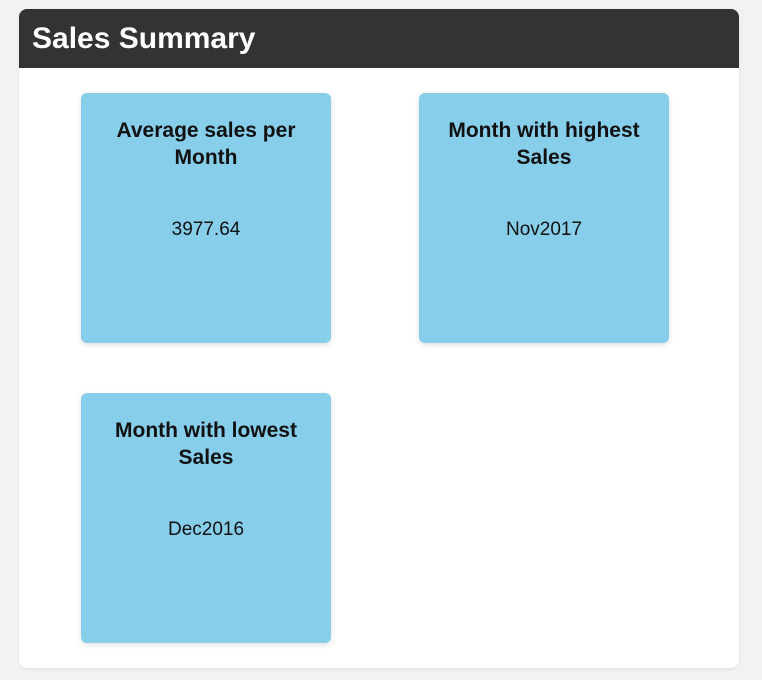 The height and width of the screenshot is (680, 762). I want to click on card-title: Month with lowest Sales, so click(206, 444).